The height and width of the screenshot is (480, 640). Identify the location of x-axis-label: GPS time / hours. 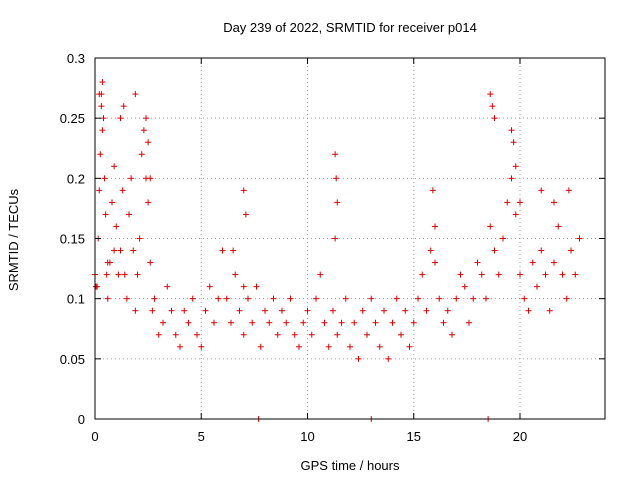
(350, 465).